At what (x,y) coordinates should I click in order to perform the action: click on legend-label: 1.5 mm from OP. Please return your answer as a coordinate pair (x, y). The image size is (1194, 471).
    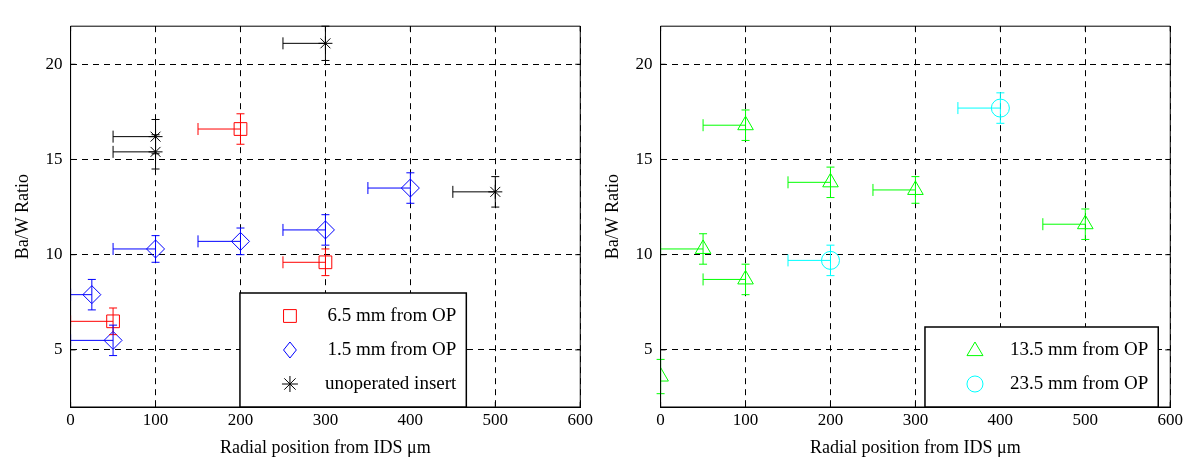
    Looking at the image, I should click on (392, 348).